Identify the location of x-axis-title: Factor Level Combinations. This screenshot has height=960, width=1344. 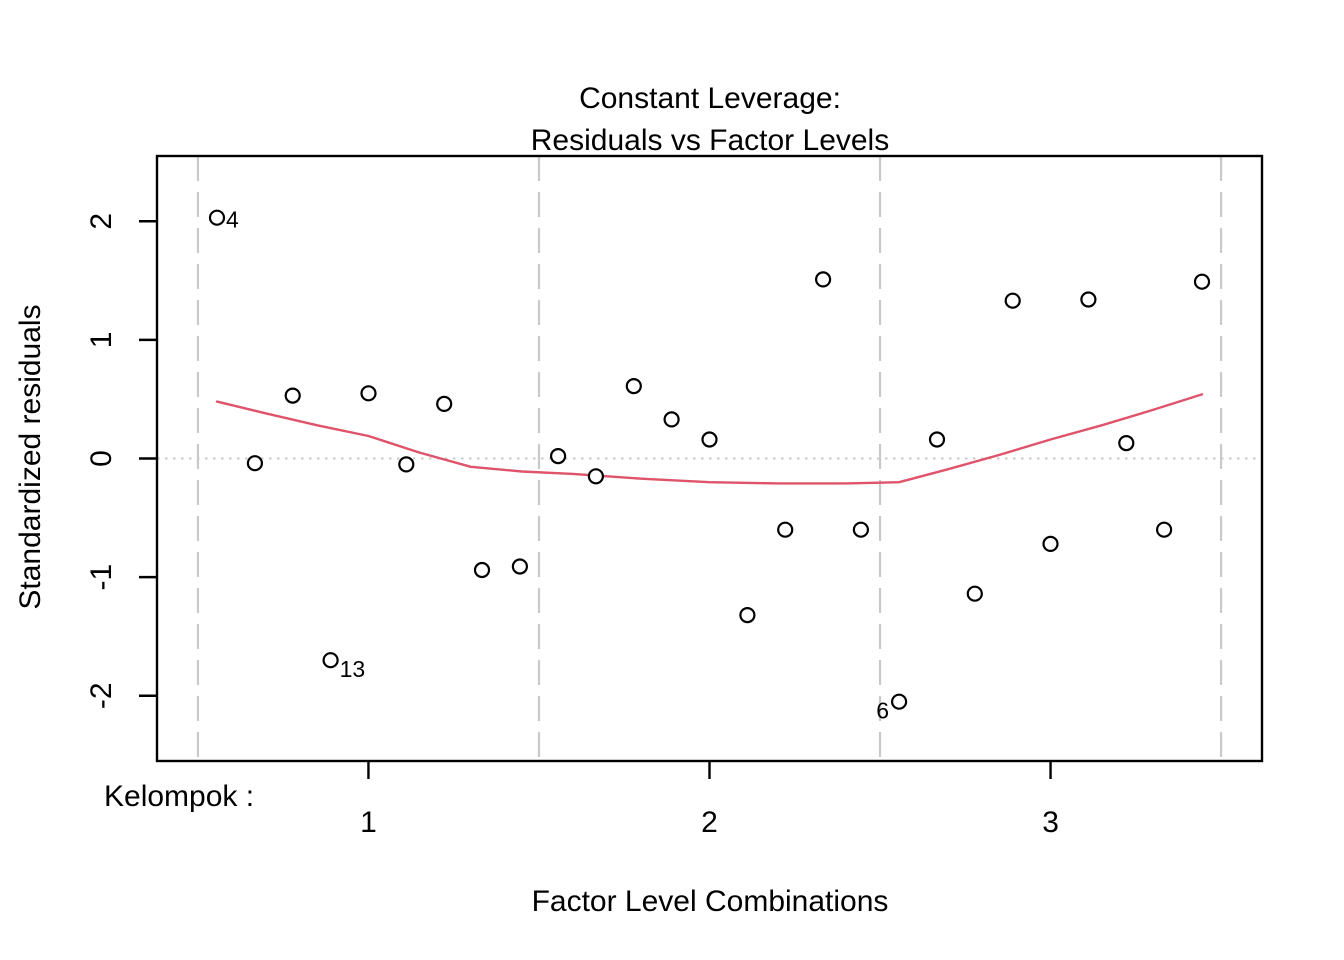
(710, 901).